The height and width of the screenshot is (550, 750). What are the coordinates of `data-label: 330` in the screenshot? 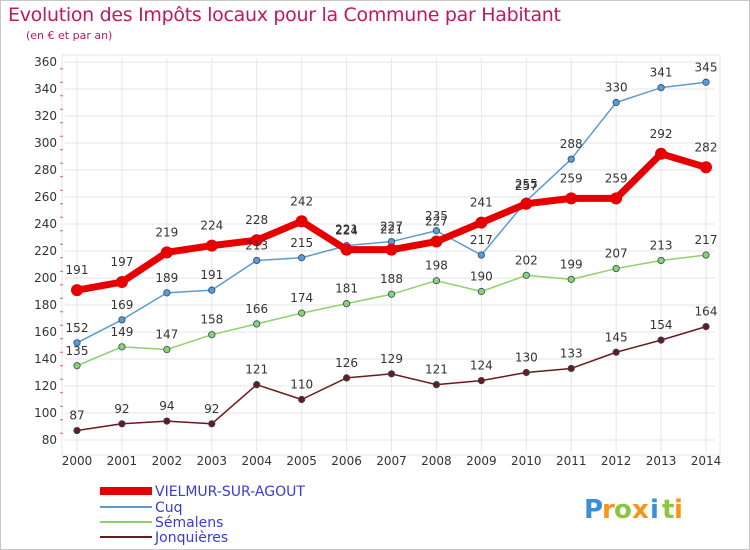 It's located at (616, 88).